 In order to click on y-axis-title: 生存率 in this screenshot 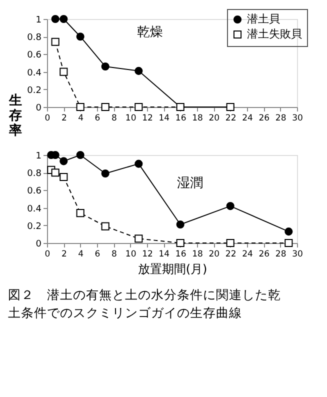, I will do `click(15, 116)`.